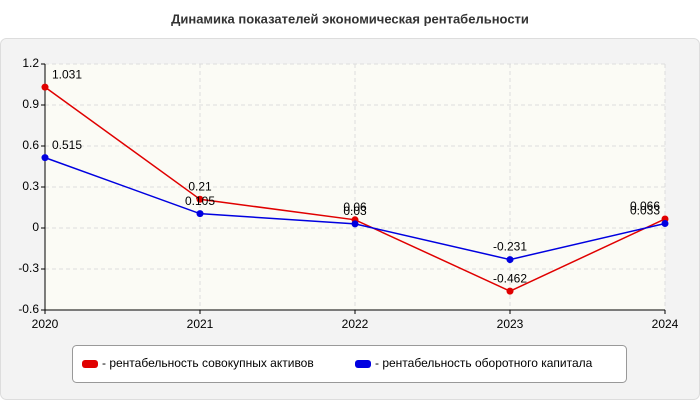 This screenshot has height=400, width=700. I want to click on legend-box, so click(349, 364).